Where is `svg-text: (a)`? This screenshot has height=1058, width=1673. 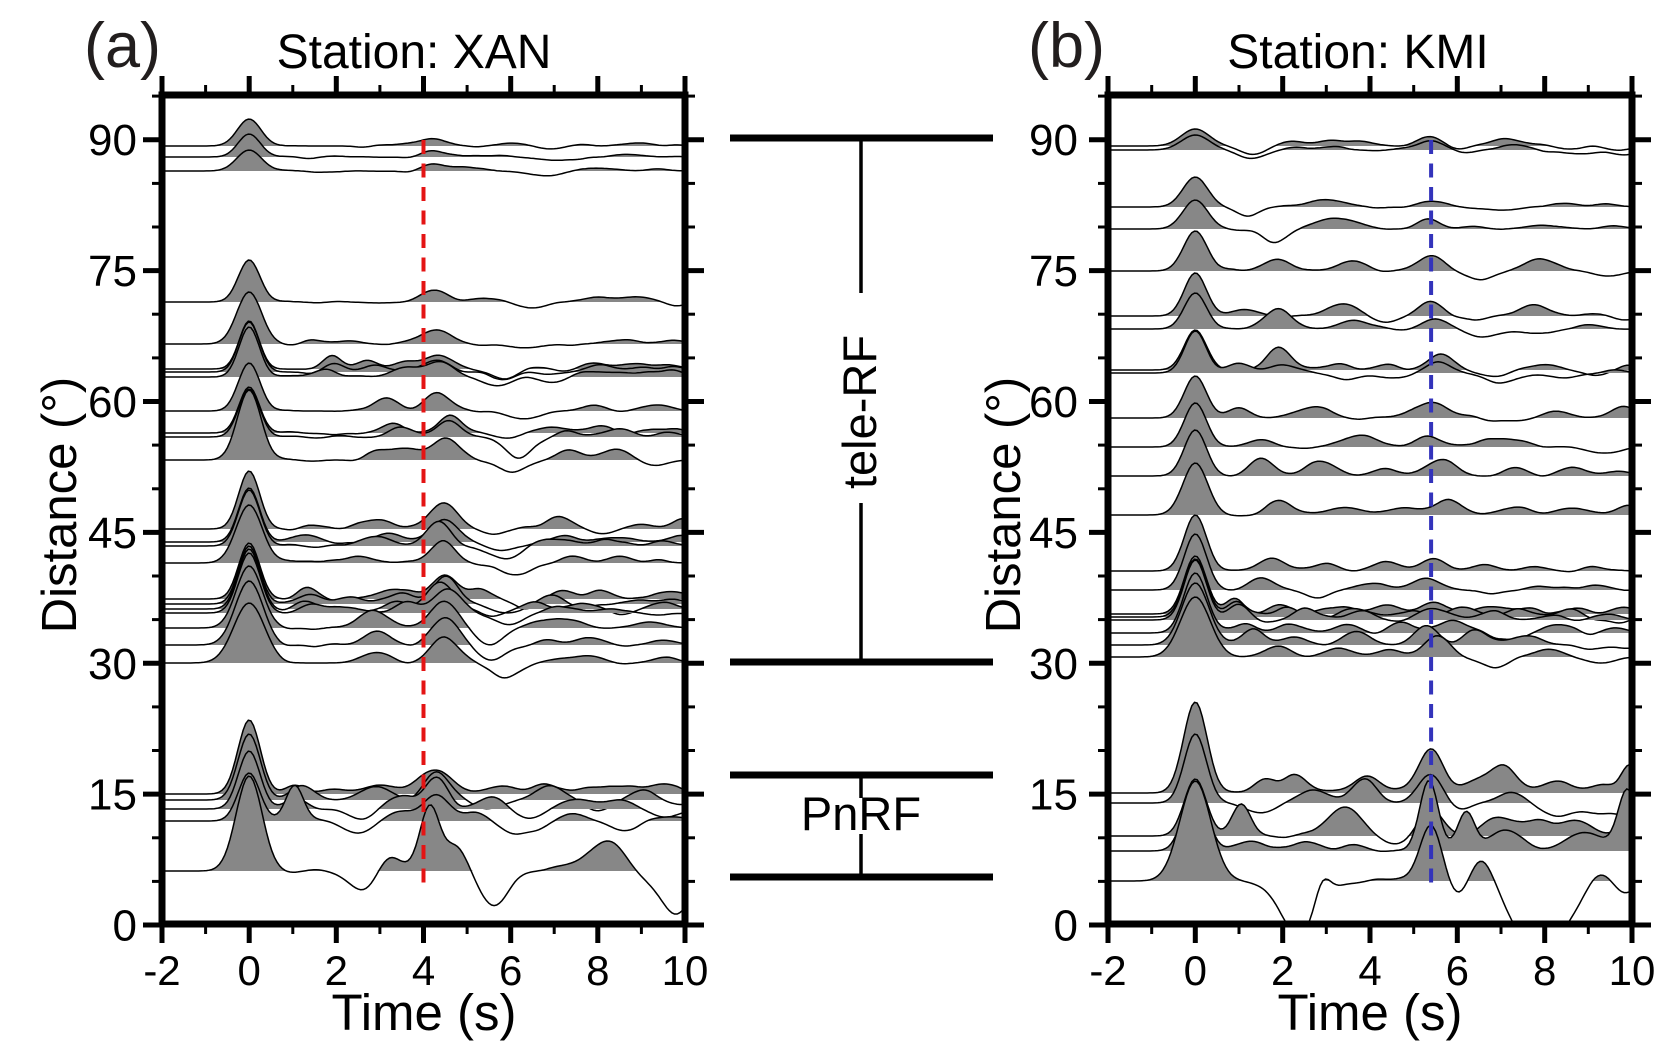
svg-text: (a) is located at coordinates (122, 46).